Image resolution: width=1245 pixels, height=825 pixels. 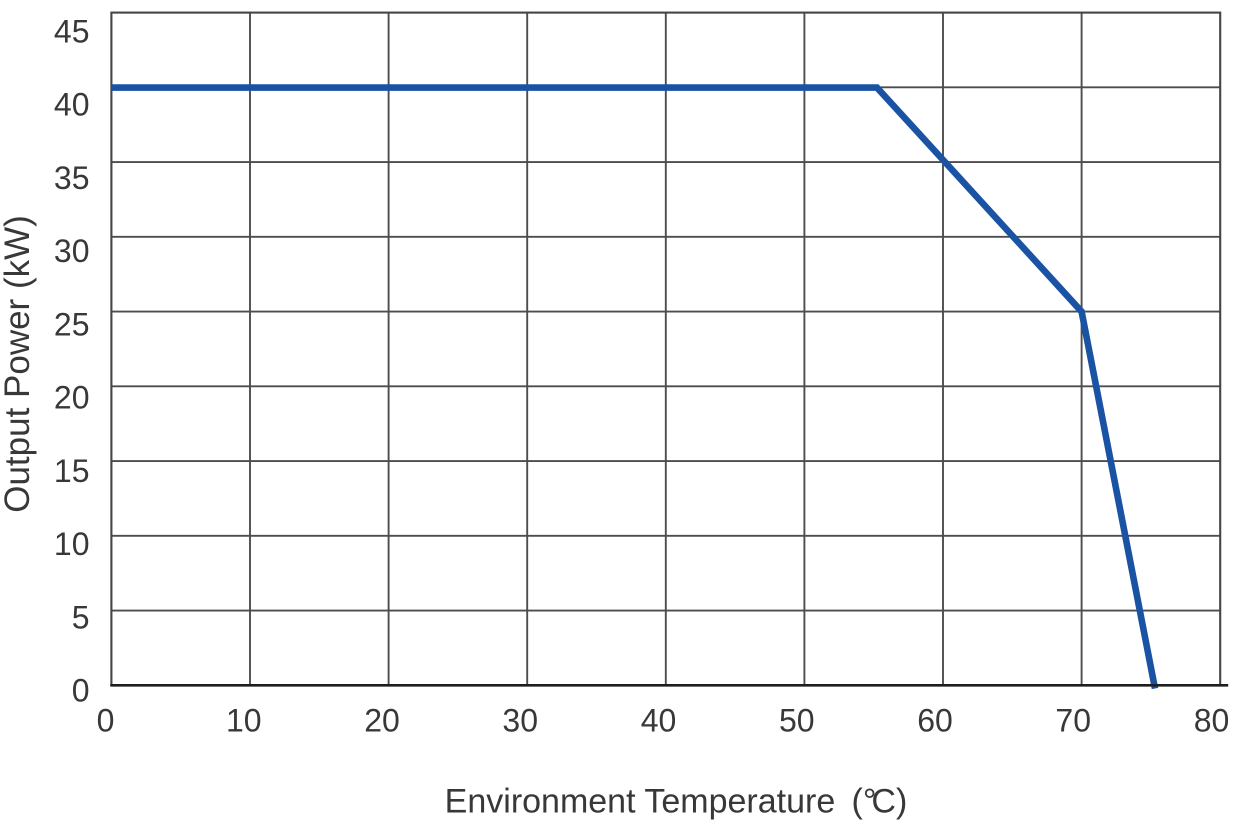 I want to click on svg-text: 15, so click(x=72, y=471).